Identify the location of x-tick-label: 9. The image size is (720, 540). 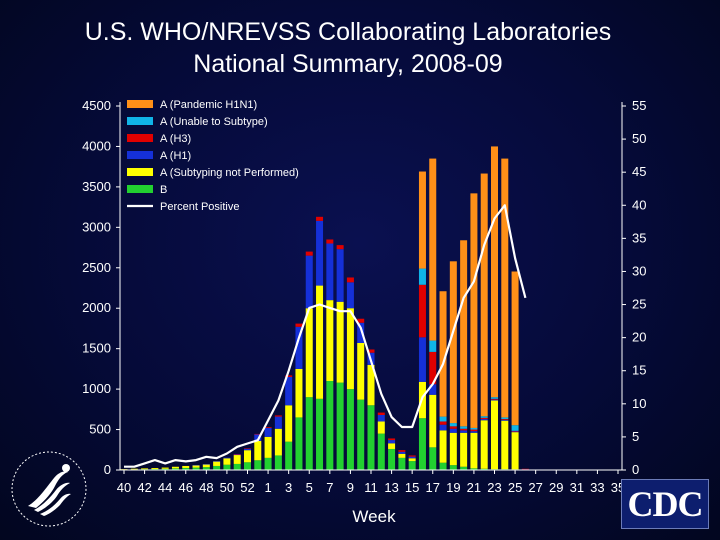
(350, 487).